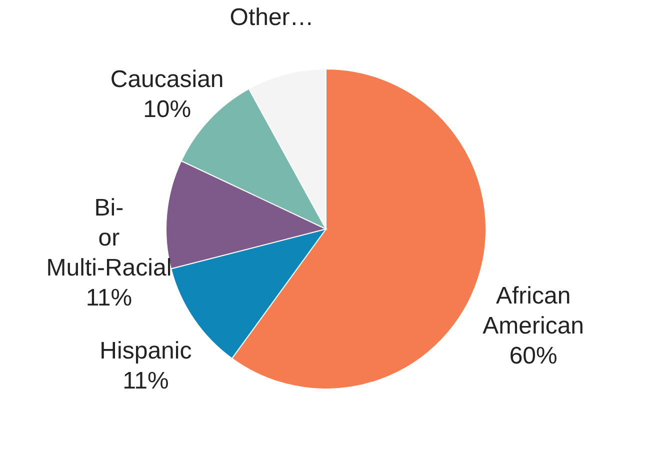 This screenshot has width=652, height=458. Describe the element at coordinates (167, 79) in the screenshot. I see `slice-label: Caucasian` at that location.